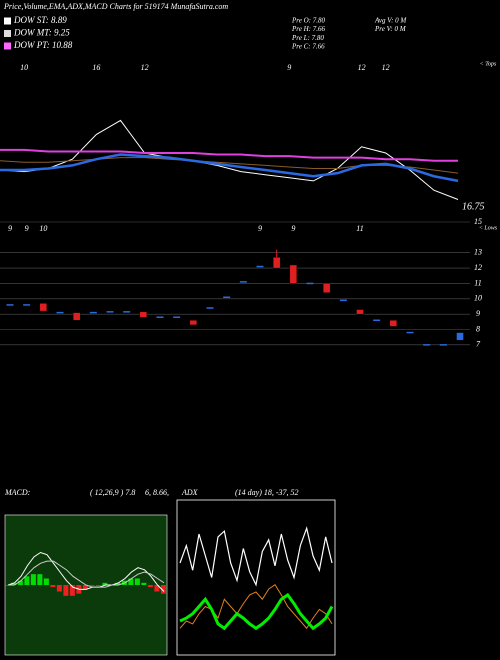 This screenshot has height=660, width=500. What do you see at coordinates (308, 46) in the screenshot?
I see `quote-text: Pre C: 7.66` at bounding box center [308, 46].